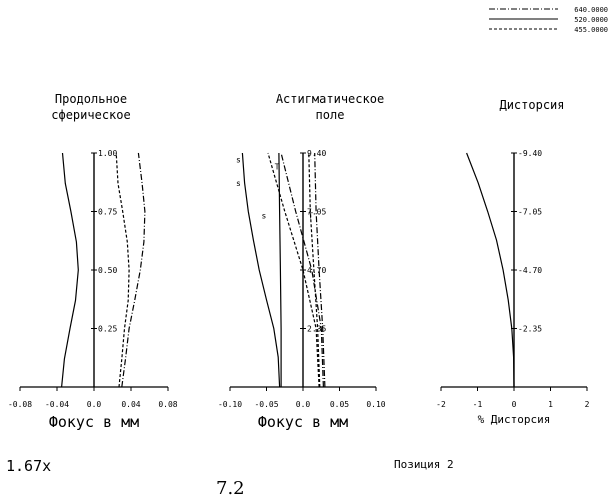  Describe the element at coordinates (330, 99) in the screenshot. I see `plot-title-line-0: Астигматическое` at that location.